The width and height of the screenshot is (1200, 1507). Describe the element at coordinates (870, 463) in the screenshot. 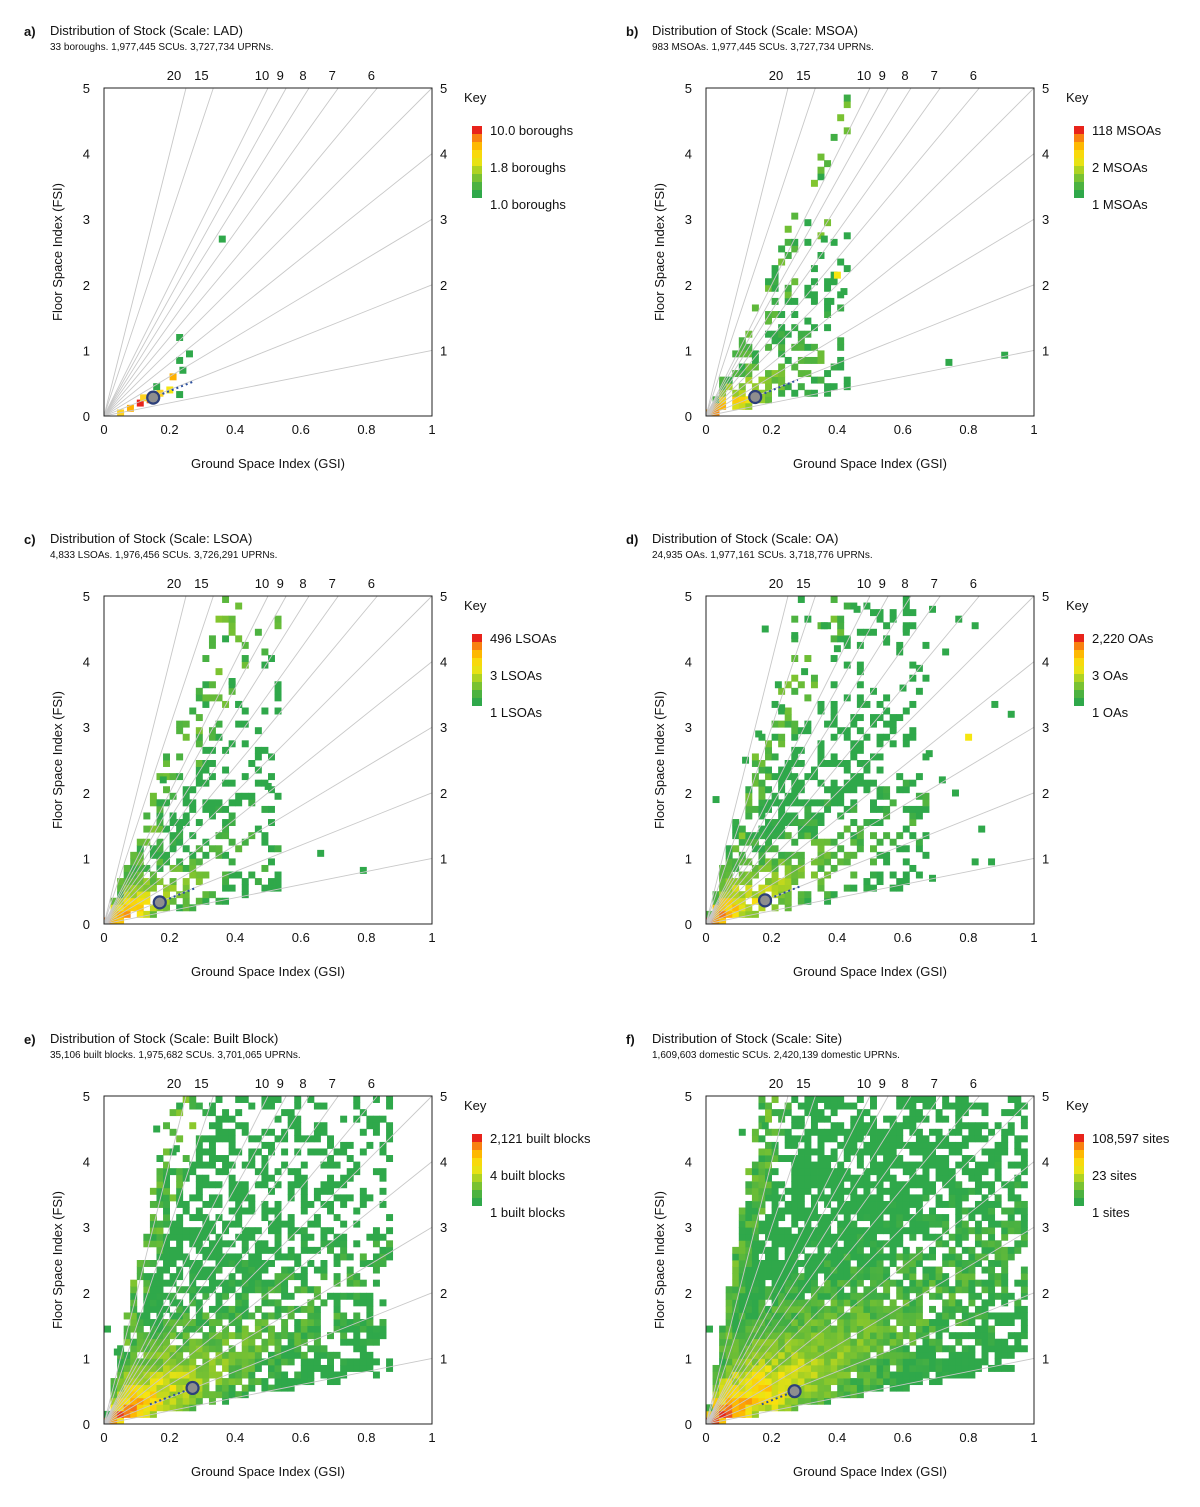

I see `x-axis-label: Ground Space Index (GSI)` at that location.